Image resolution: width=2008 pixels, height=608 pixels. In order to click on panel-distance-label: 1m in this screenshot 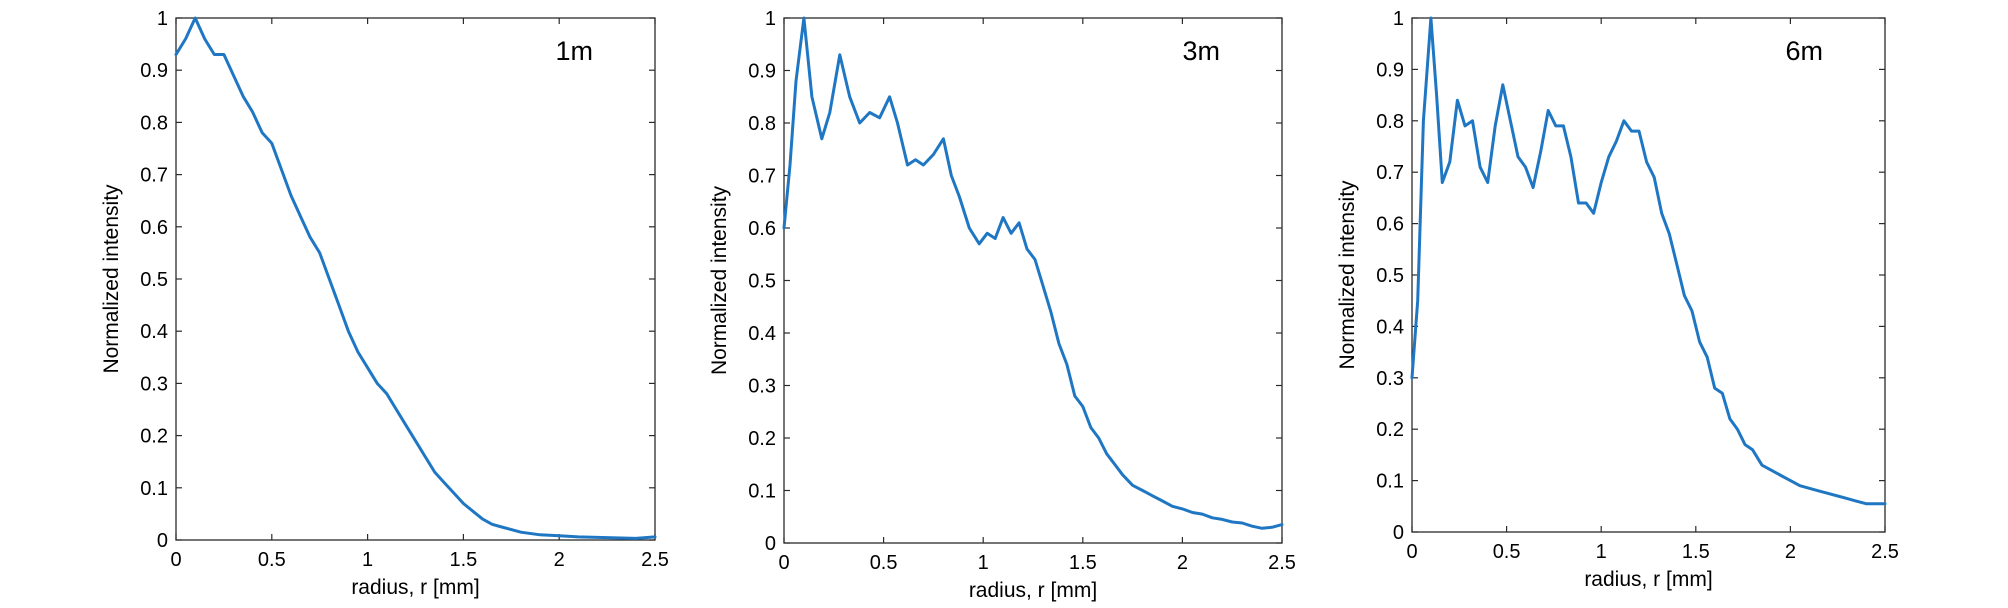, I will do `click(574, 51)`.